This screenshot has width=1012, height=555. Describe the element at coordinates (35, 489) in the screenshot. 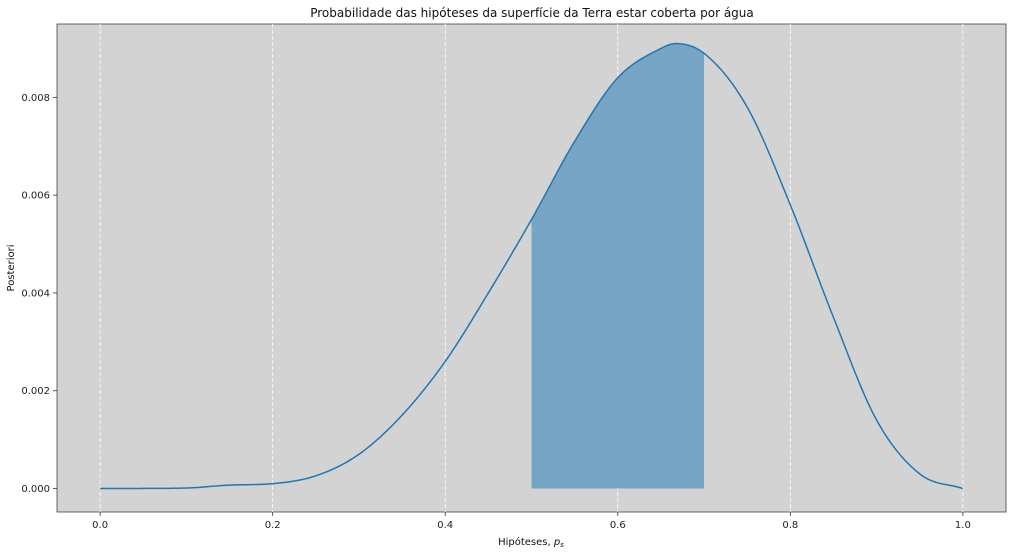

I see `y-tick-label: 0.000` at that location.